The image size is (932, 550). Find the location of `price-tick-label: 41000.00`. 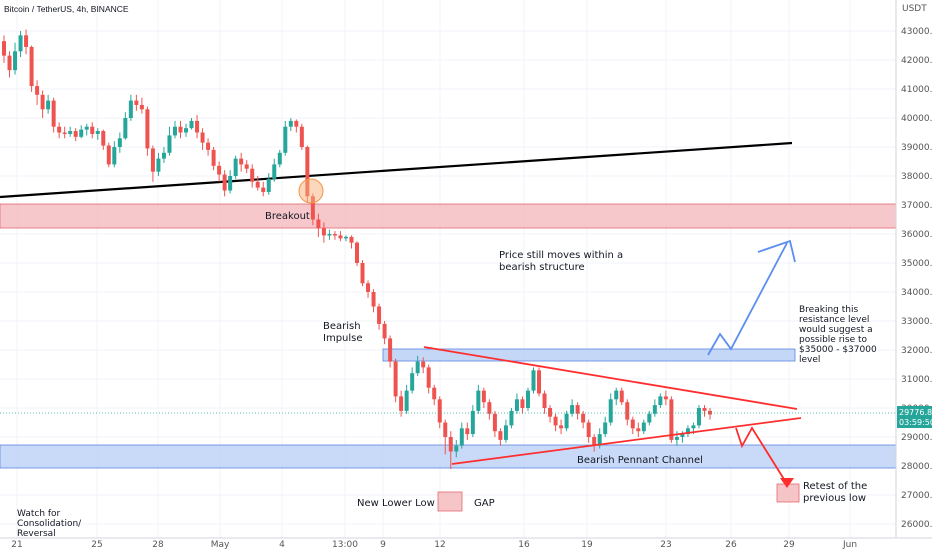

price-tick-label: 41000.00 is located at coordinates (916, 90).